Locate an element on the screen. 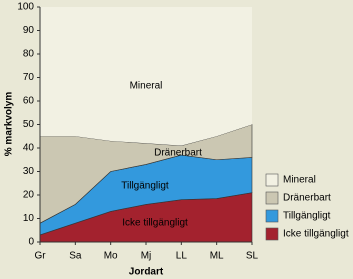 Image resolution: width=353 pixels, height=279 pixels. x-tick-label: ML is located at coordinates (217, 256).